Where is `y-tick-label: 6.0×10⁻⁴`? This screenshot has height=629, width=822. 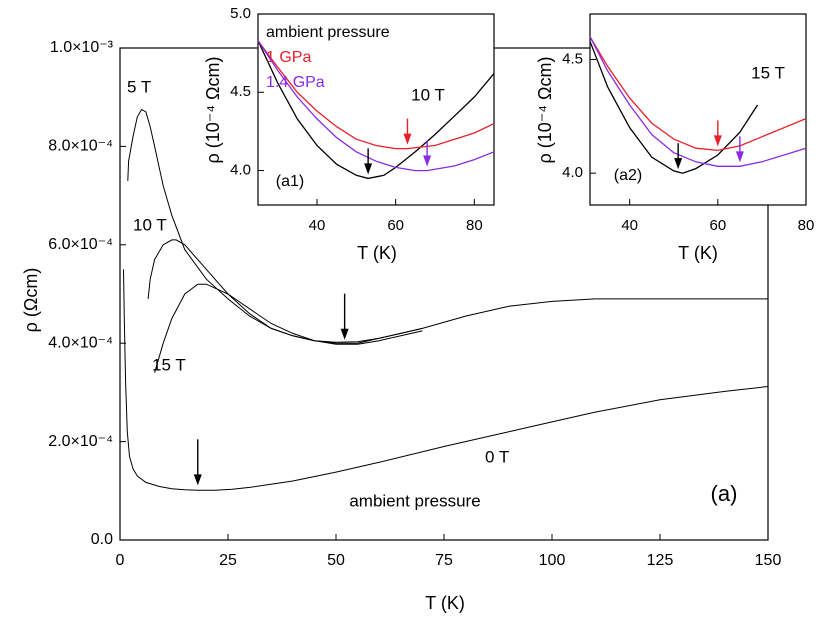 y-tick-label: 6.0×10⁻⁴ is located at coordinates (80, 244).